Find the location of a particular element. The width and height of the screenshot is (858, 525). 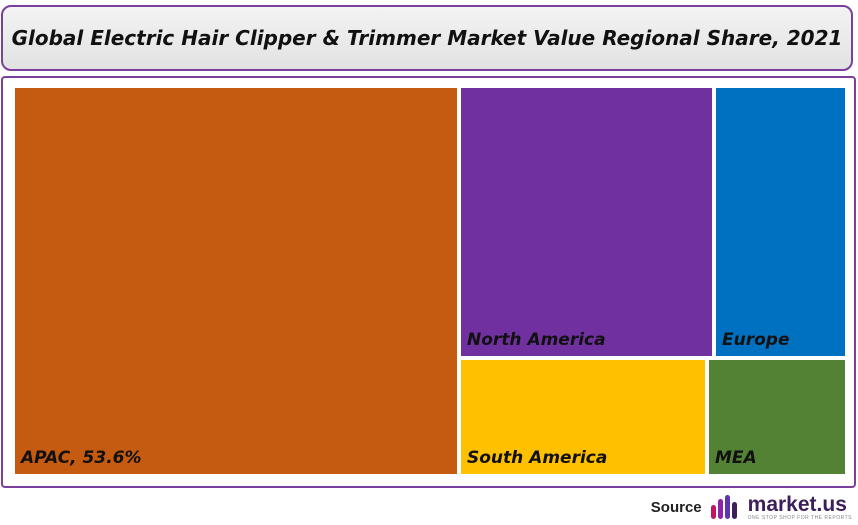

logo-tagline: ONE STOP SHOP FOR THE REPORTS is located at coordinates (799, 517).